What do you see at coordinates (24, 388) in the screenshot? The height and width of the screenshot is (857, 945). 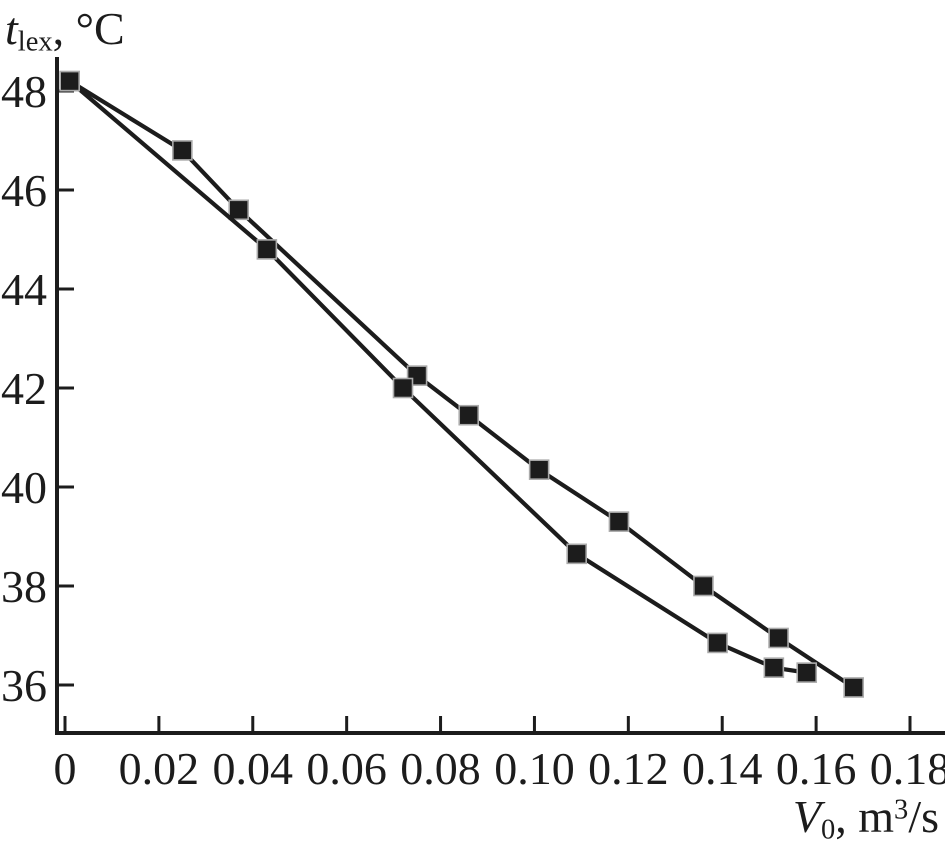 I see `y-tick-label: 42` at bounding box center [24, 388].